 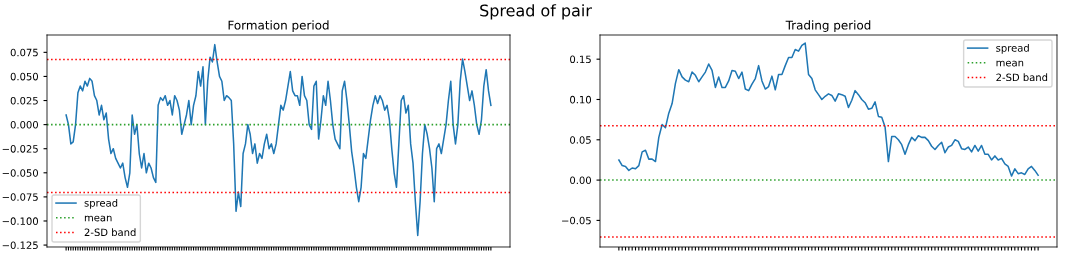 What do you see at coordinates (24, 52) in the screenshot?
I see `y-tick-label: 0.075` at bounding box center [24, 52].